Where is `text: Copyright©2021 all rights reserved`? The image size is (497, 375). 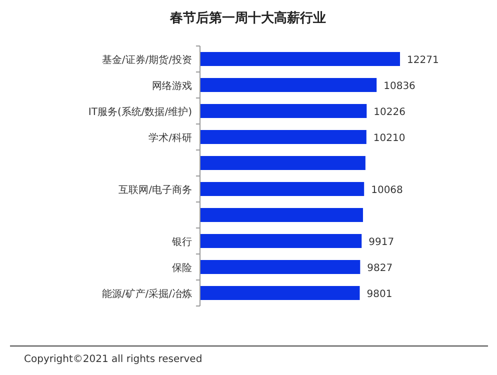
text: Copyright©2021 all rights reserved is located at coordinates (113, 359).